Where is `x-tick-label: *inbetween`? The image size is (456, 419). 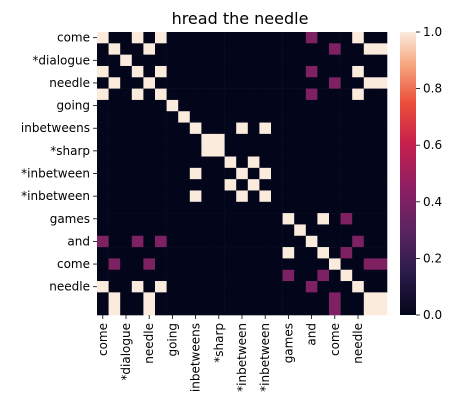 x-tick-label: *inbetween is located at coordinates (265, 357).